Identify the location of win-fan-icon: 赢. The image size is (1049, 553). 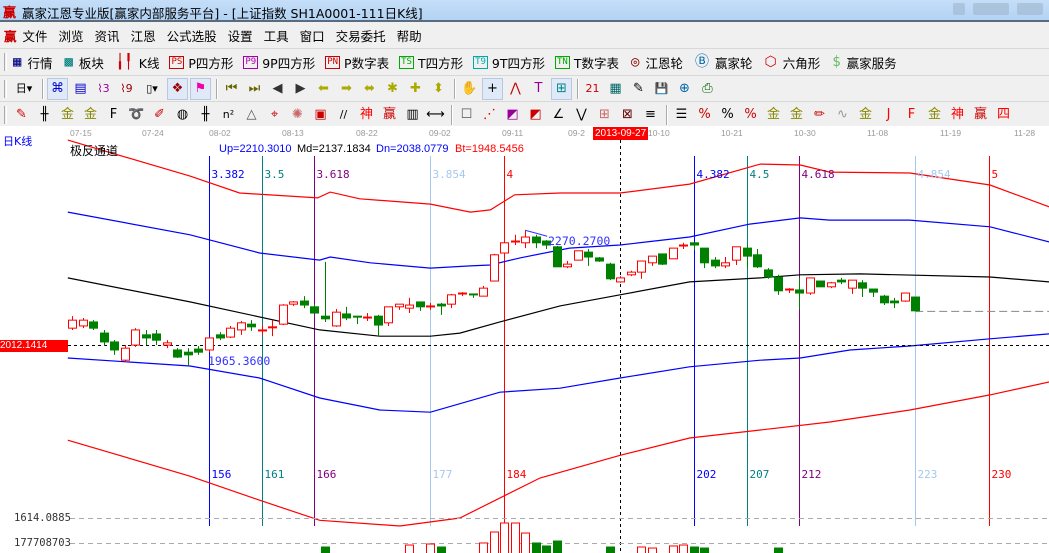
(980, 114).